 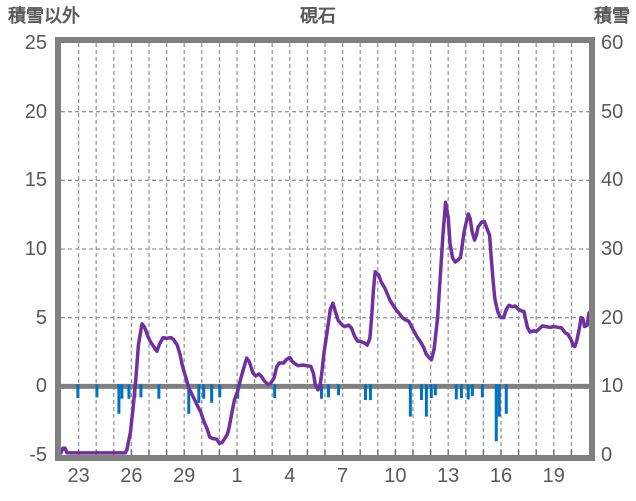 I want to click on left-axis-tick-label: 20, so click(x=35, y=111).